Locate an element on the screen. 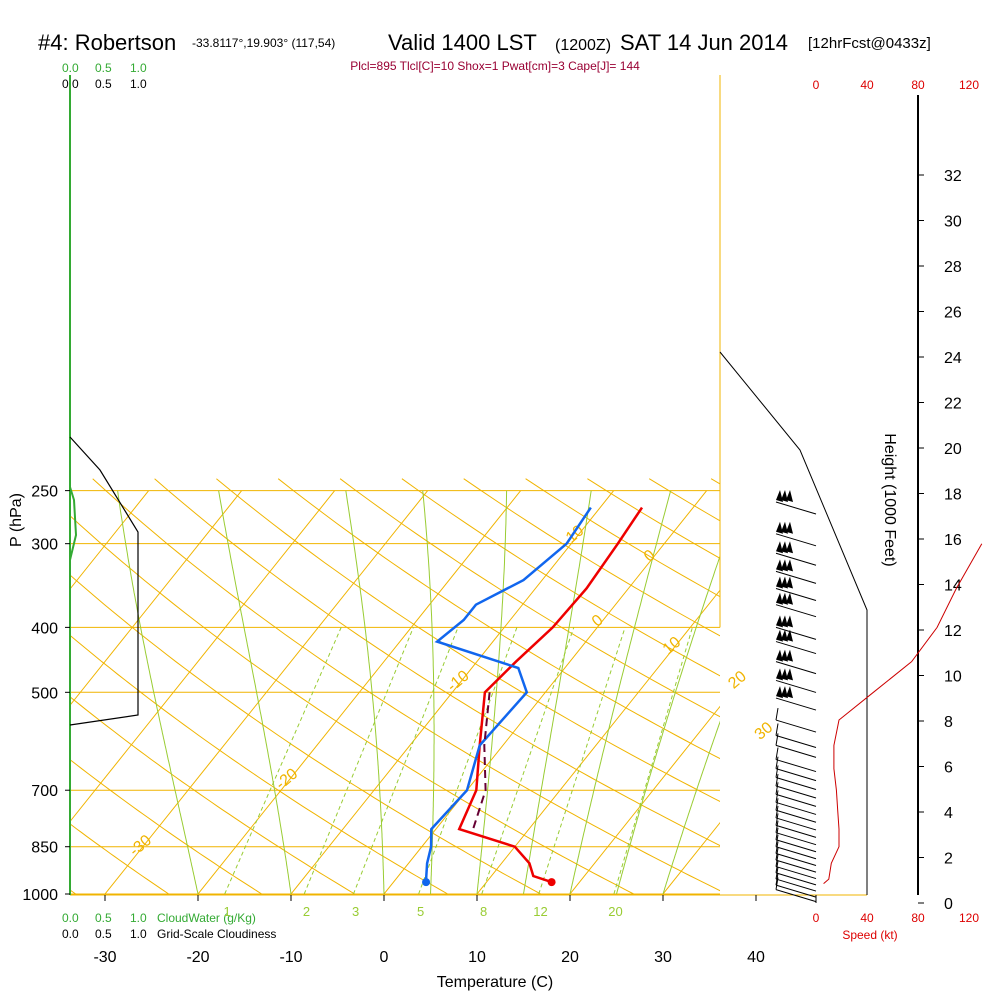 The height and width of the screenshot is (1000, 1000). isotherm--10 is located at coordinates (452, 692).